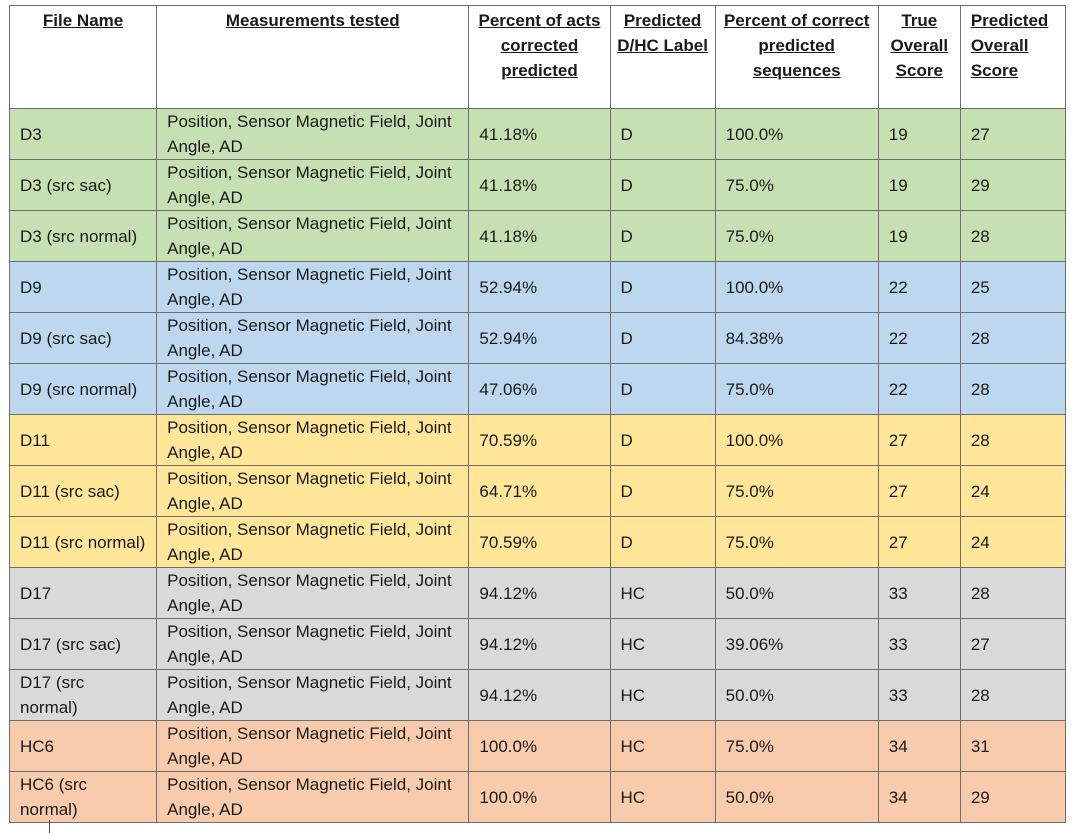  What do you see at coordinates (662, 57) in the screenshot?
I see `header-predicted-label: Predicted D/HC Label` at bounding box center [662, 57].